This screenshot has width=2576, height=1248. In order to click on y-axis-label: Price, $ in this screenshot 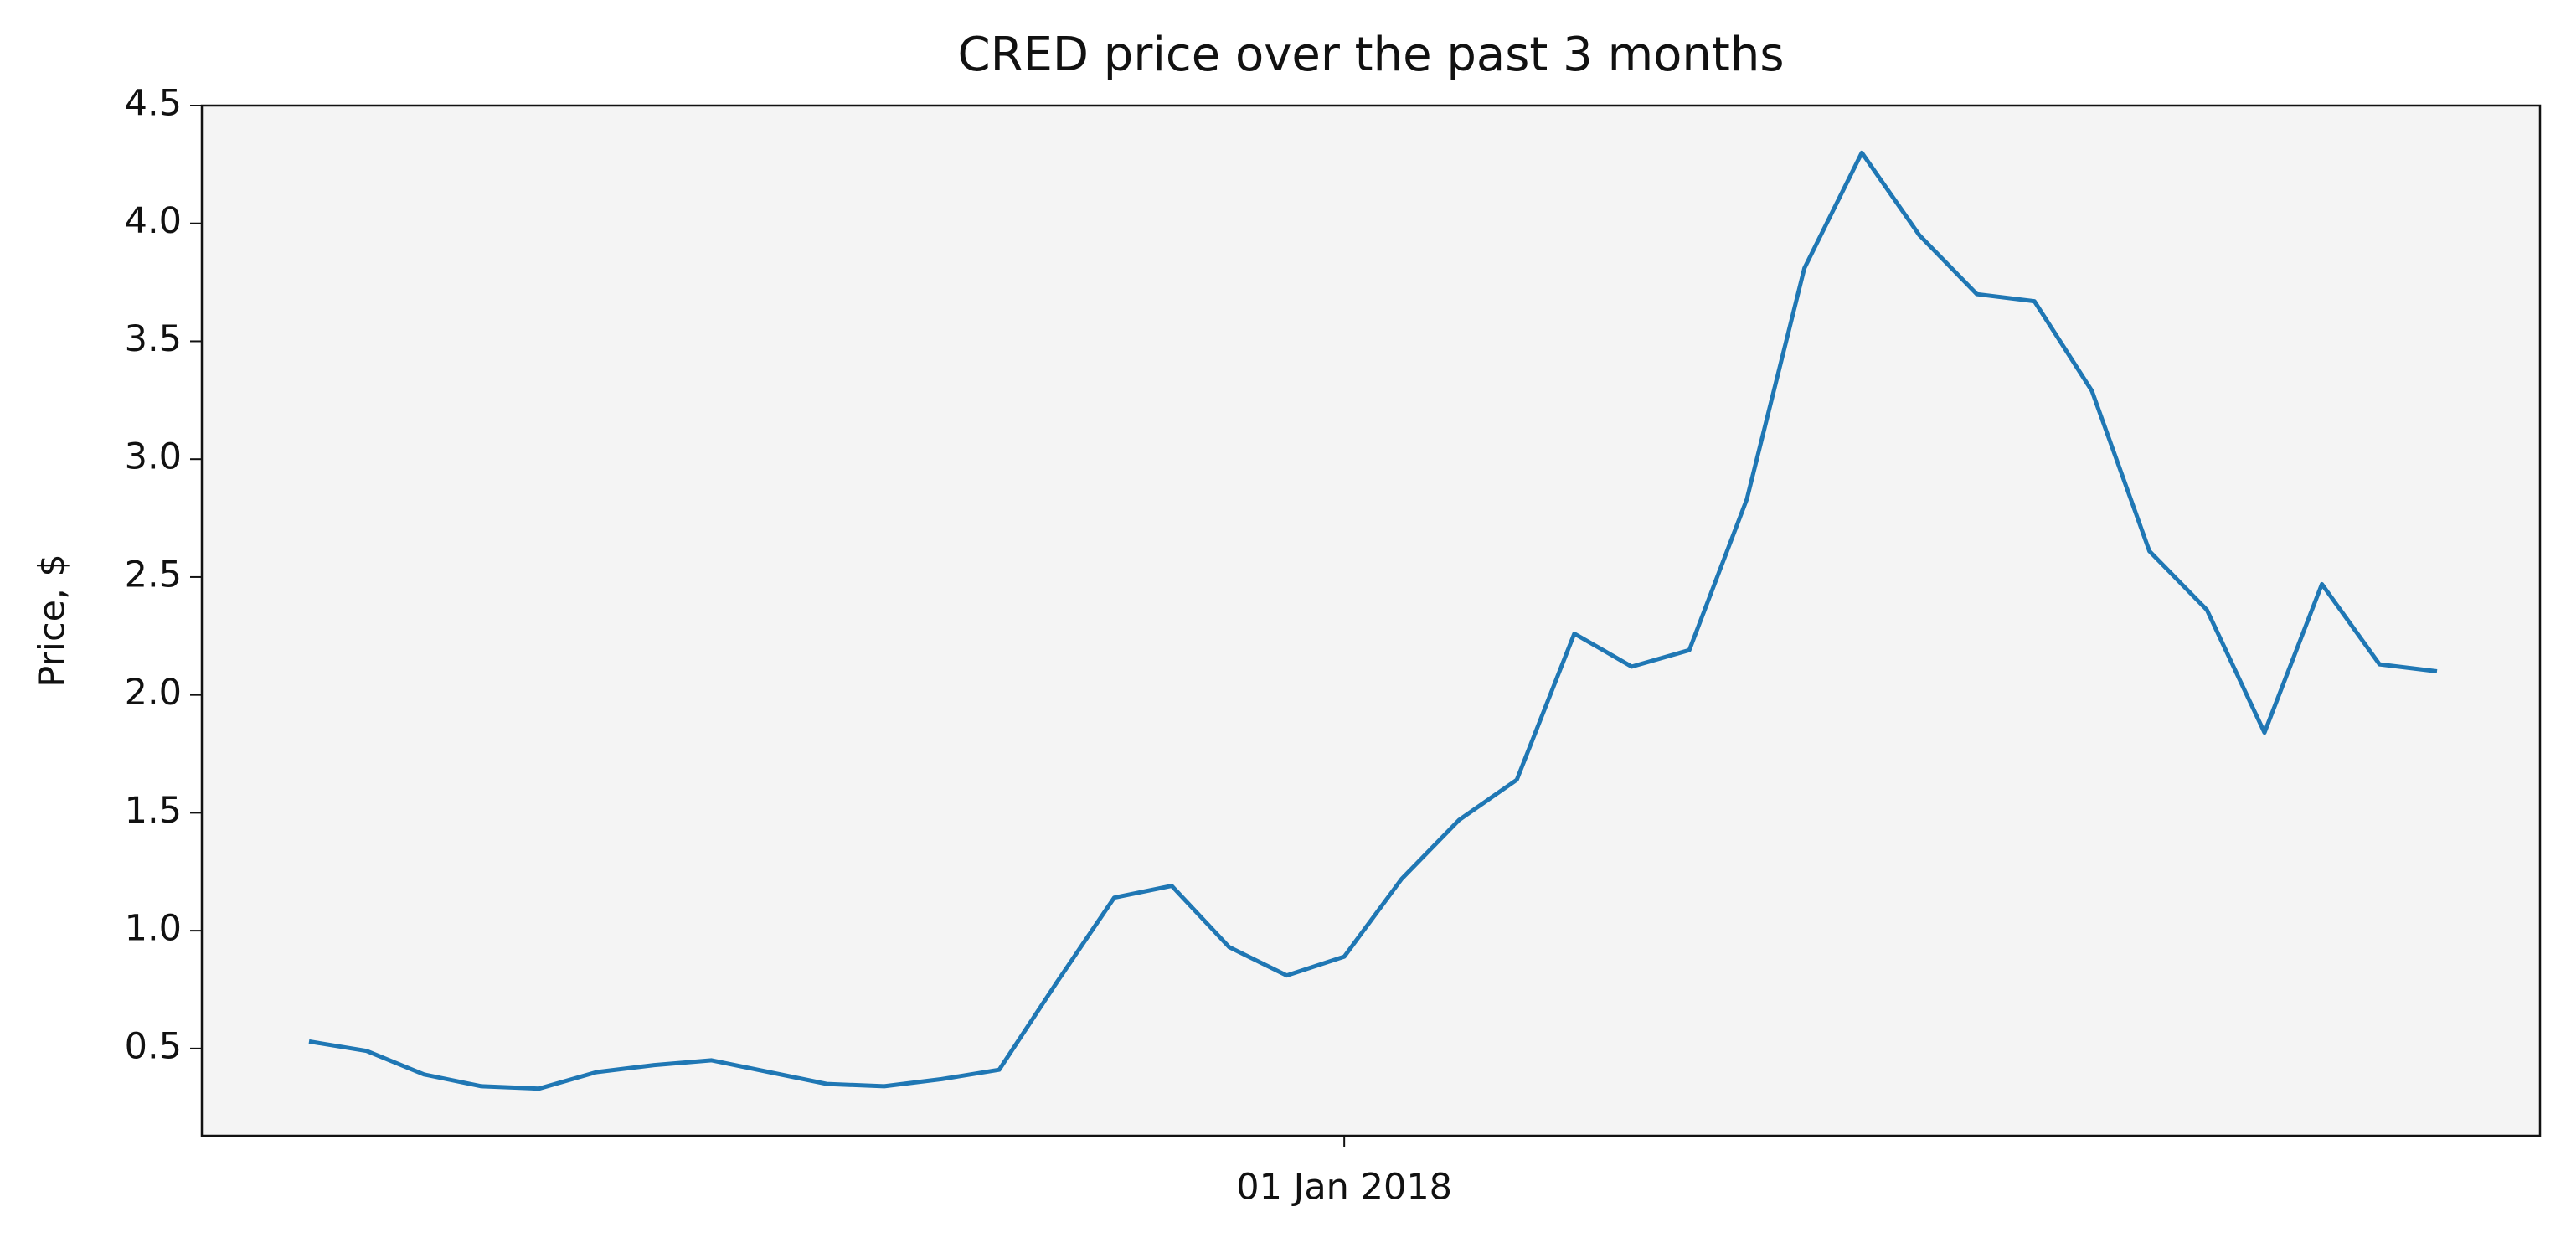, I will do `click(53, 621)`.